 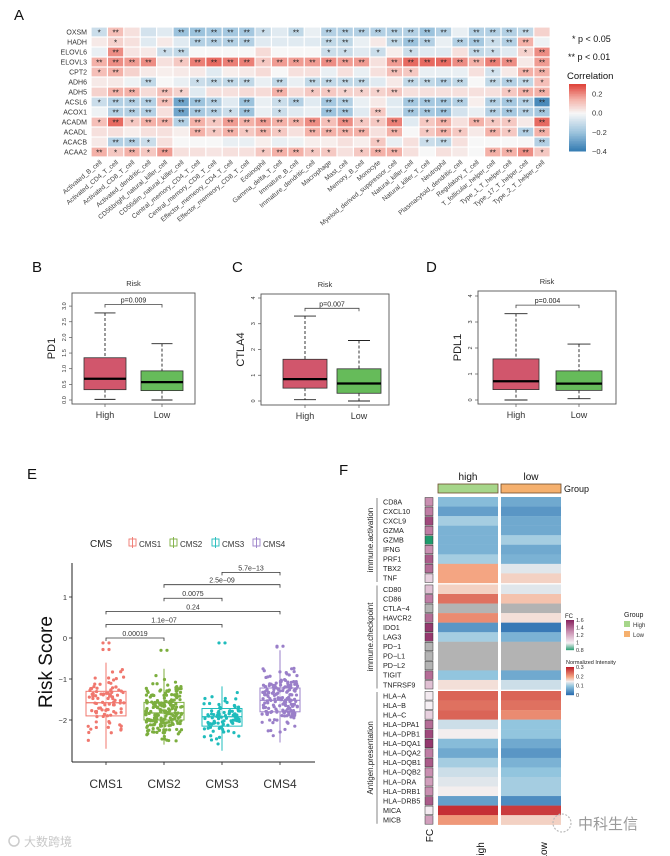 What do you see at coordinates (14, 841) in the screenshot?
I see `watermark-logo-icon` at bounding box center [14, 841].